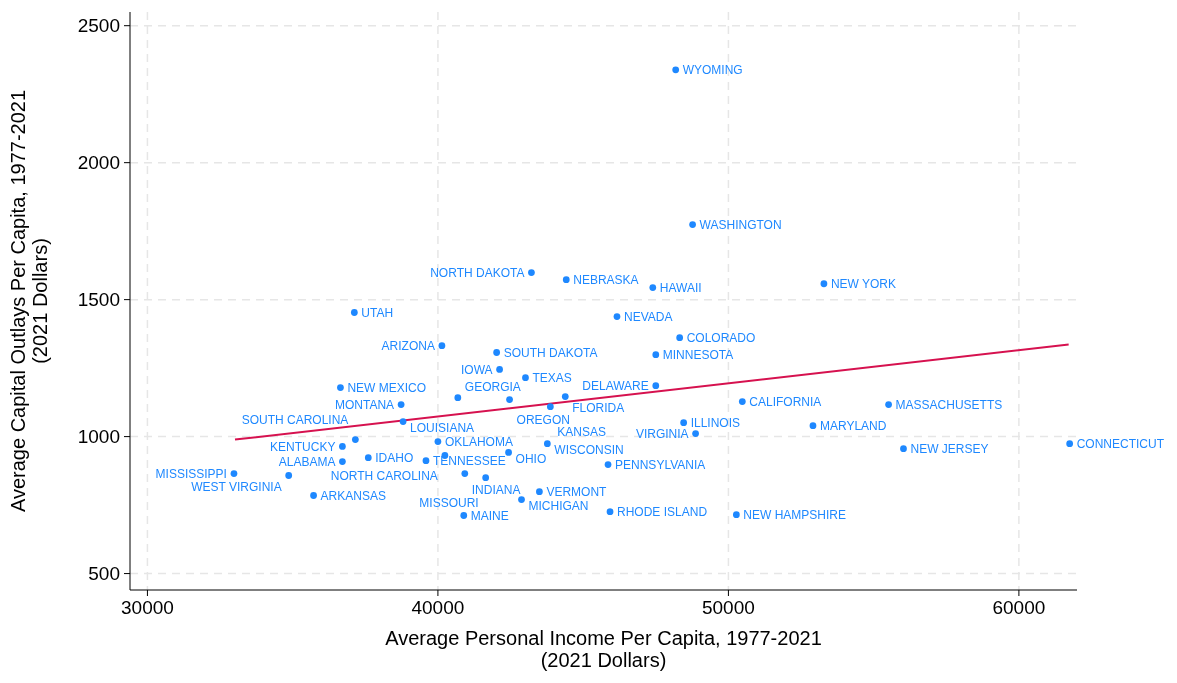  What do you see at coordinates (394, 457) in the screenshot?
I see `data-label: IDAHO` at bounding box center [394, 457].